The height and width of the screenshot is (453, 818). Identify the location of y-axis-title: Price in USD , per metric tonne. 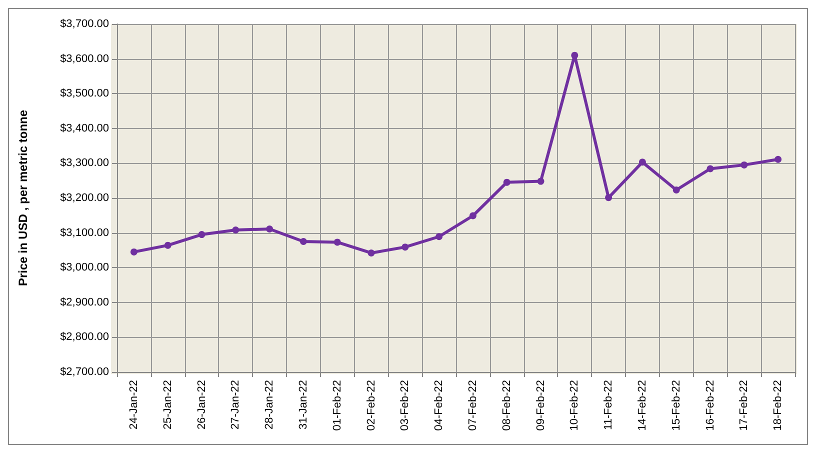
(23, 198).